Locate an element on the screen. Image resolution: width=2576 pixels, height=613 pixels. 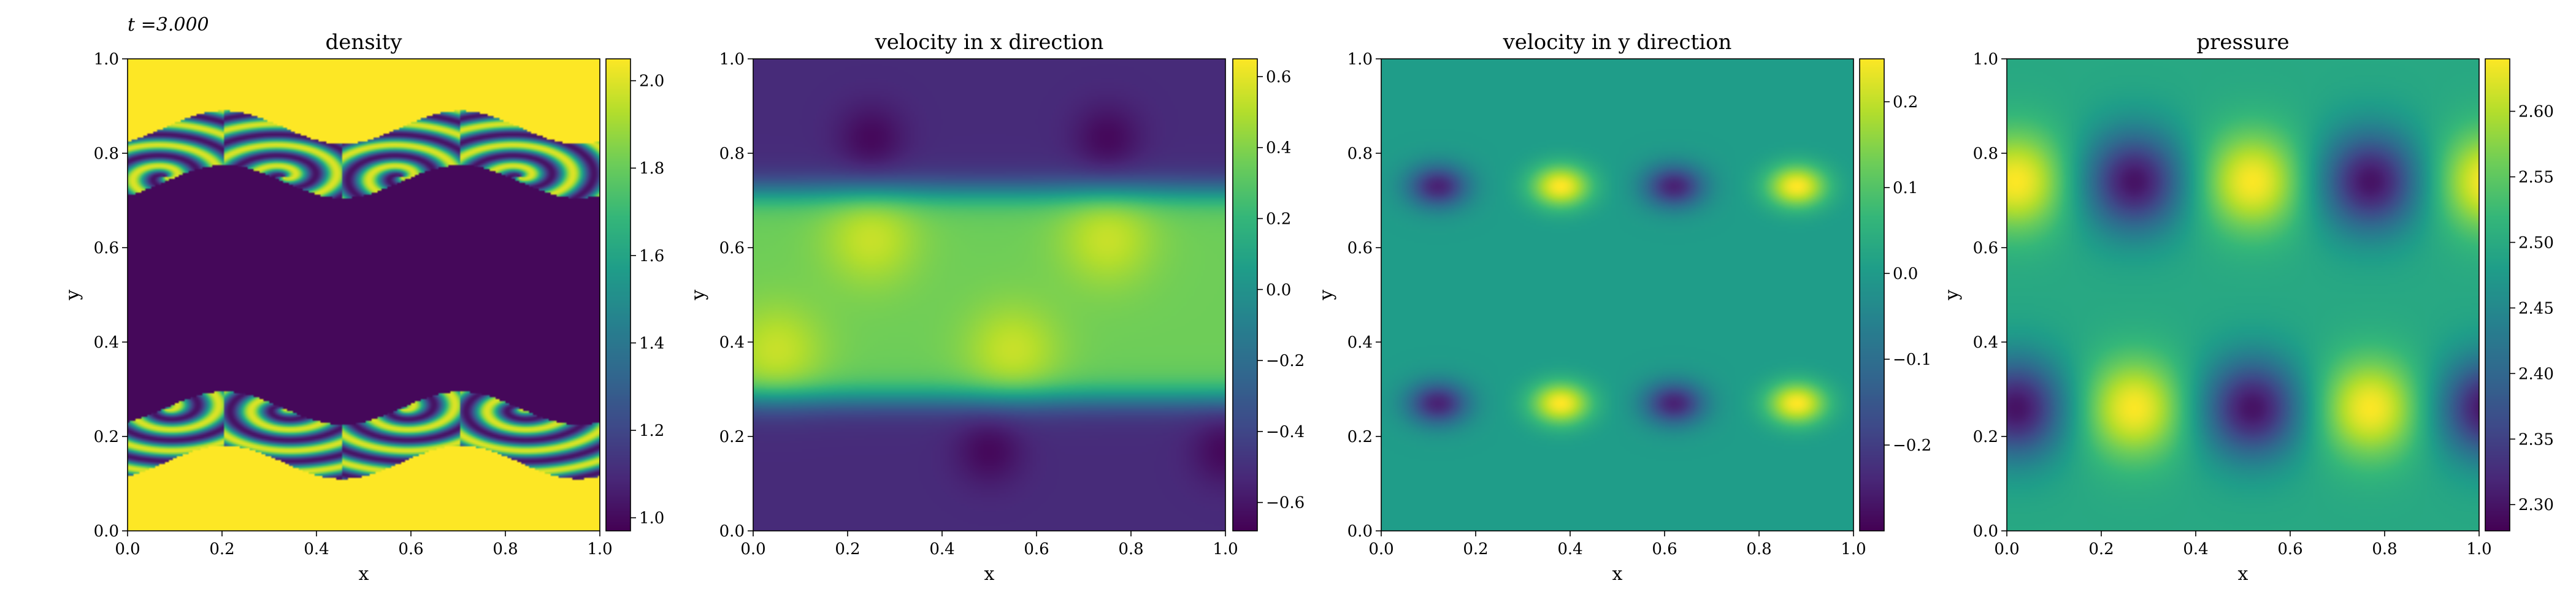
colorbar-tick-label: −0.6 is located at coordinates (1285, 503).